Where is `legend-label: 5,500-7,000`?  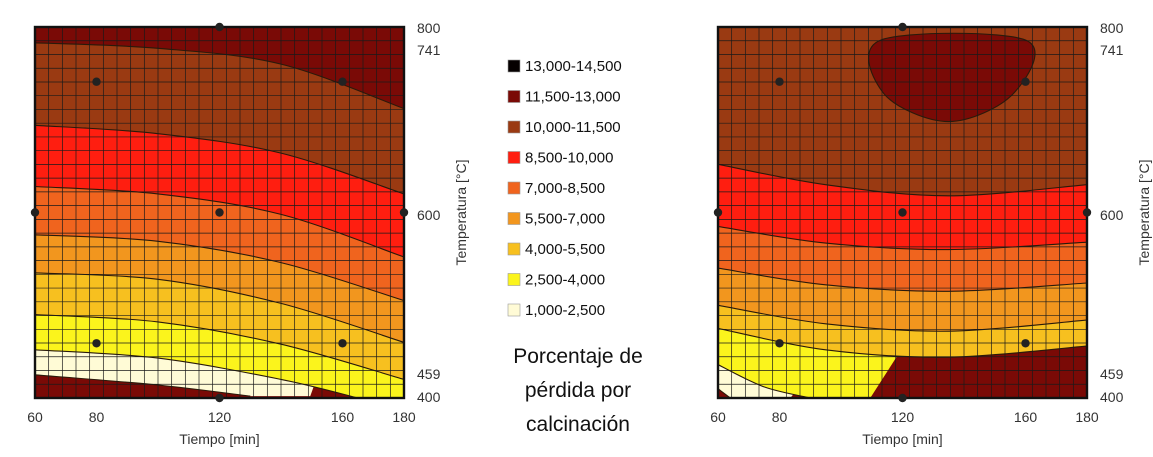 legend-label: 5,500-7,000 is located at coordinates (565, 219).